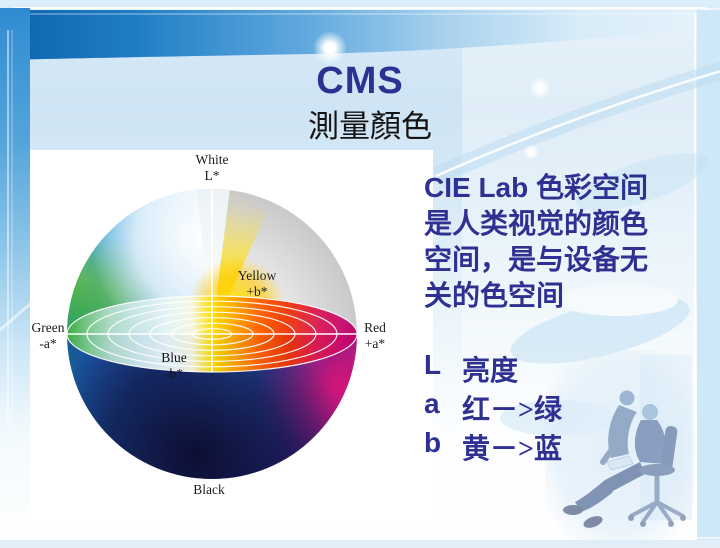 The image size is (720, 548). Describe the element at coordinates (577, 123) in the screenshot. I see `arc-line` at that location.